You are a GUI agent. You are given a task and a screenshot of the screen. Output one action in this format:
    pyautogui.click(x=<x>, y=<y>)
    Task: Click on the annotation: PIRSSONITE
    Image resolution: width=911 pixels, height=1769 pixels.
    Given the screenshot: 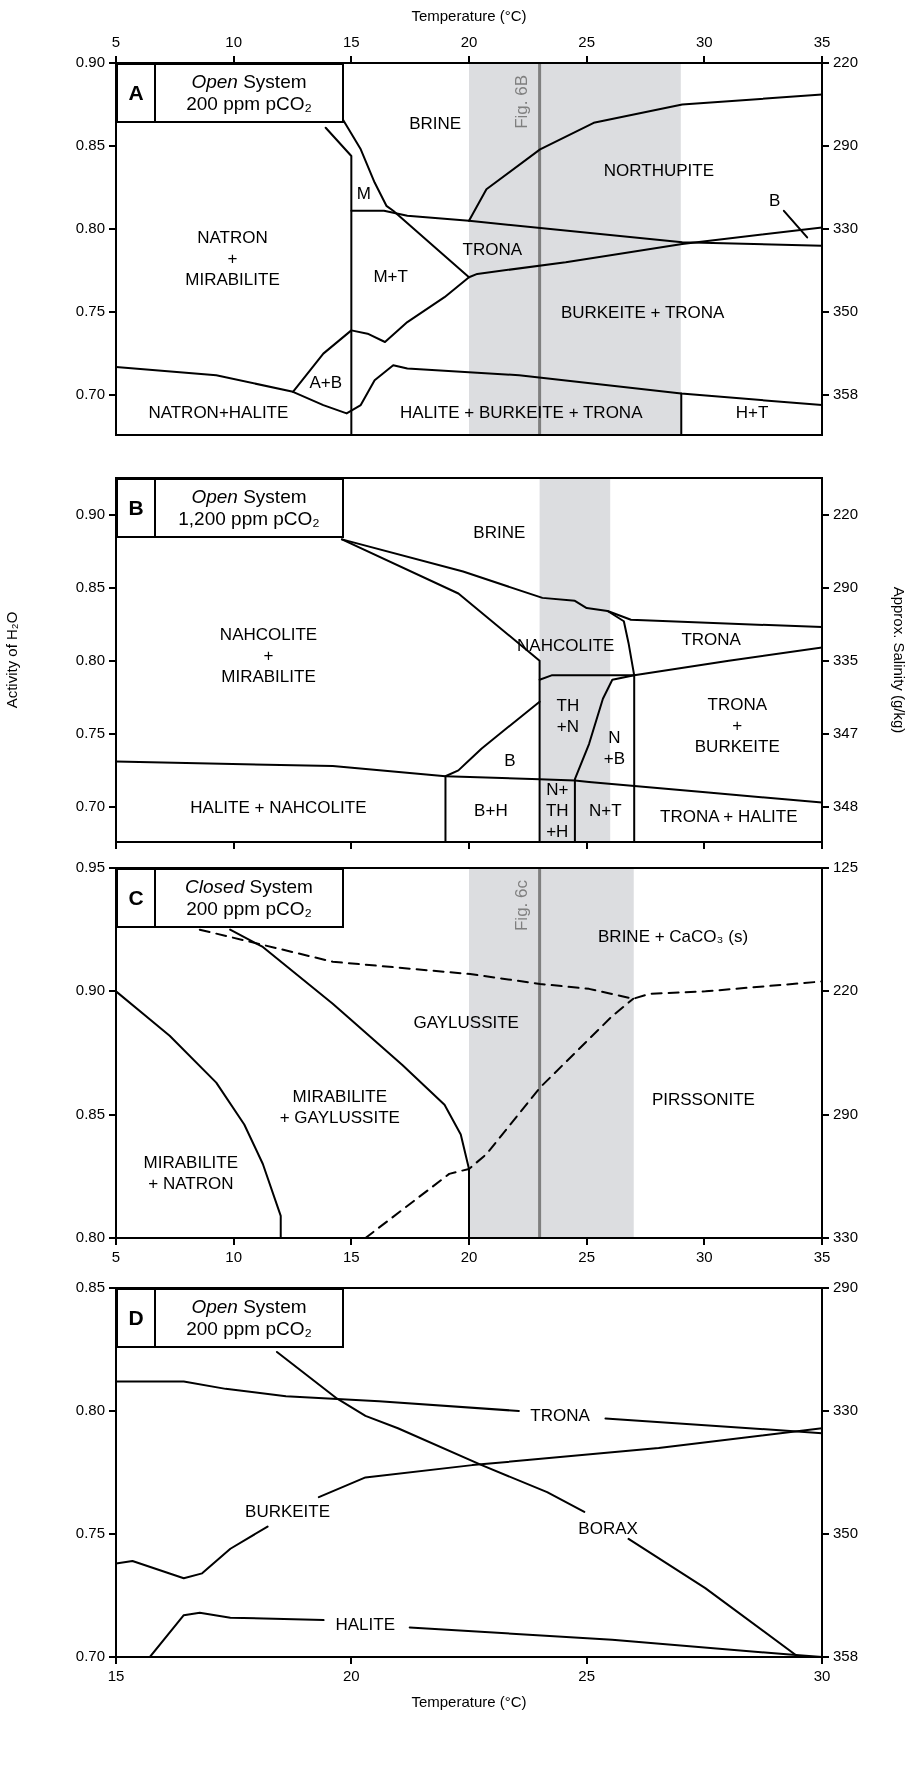 What is the action you would take?
    pyautogui.click(x=703, y=1099)
    